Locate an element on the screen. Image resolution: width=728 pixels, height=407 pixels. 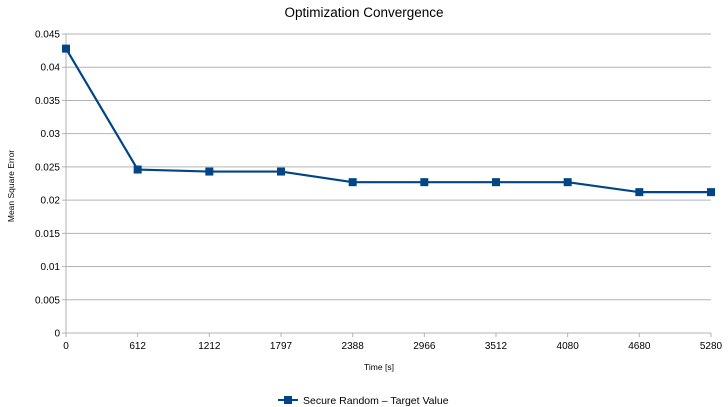
y-tick-label: 0 is located at coordinates (57, 334).